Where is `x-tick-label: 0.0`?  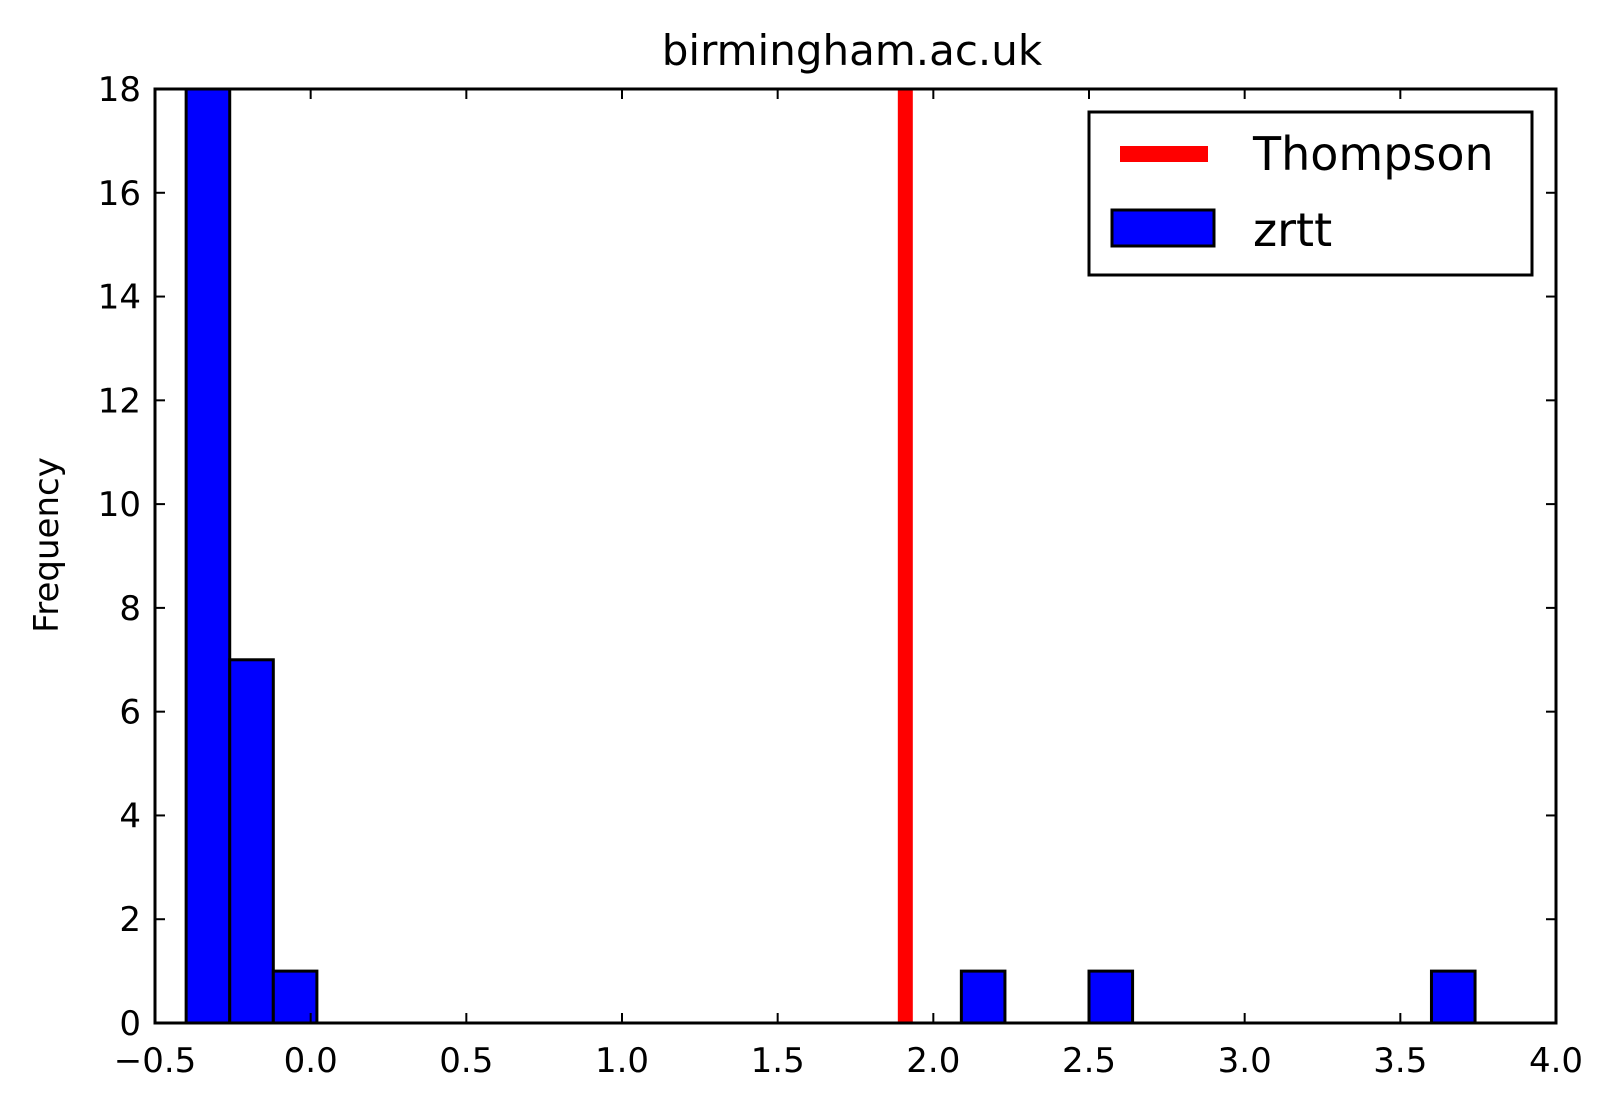
x-tick-label: 0.0 is located at coordinates (311, 1061).